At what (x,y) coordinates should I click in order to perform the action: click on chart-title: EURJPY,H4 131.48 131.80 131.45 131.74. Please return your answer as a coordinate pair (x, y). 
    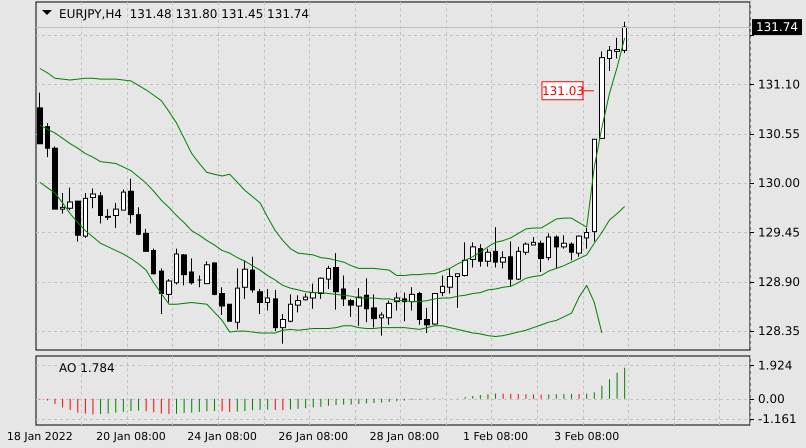
    Looking at the image, I should click on (184, 14).